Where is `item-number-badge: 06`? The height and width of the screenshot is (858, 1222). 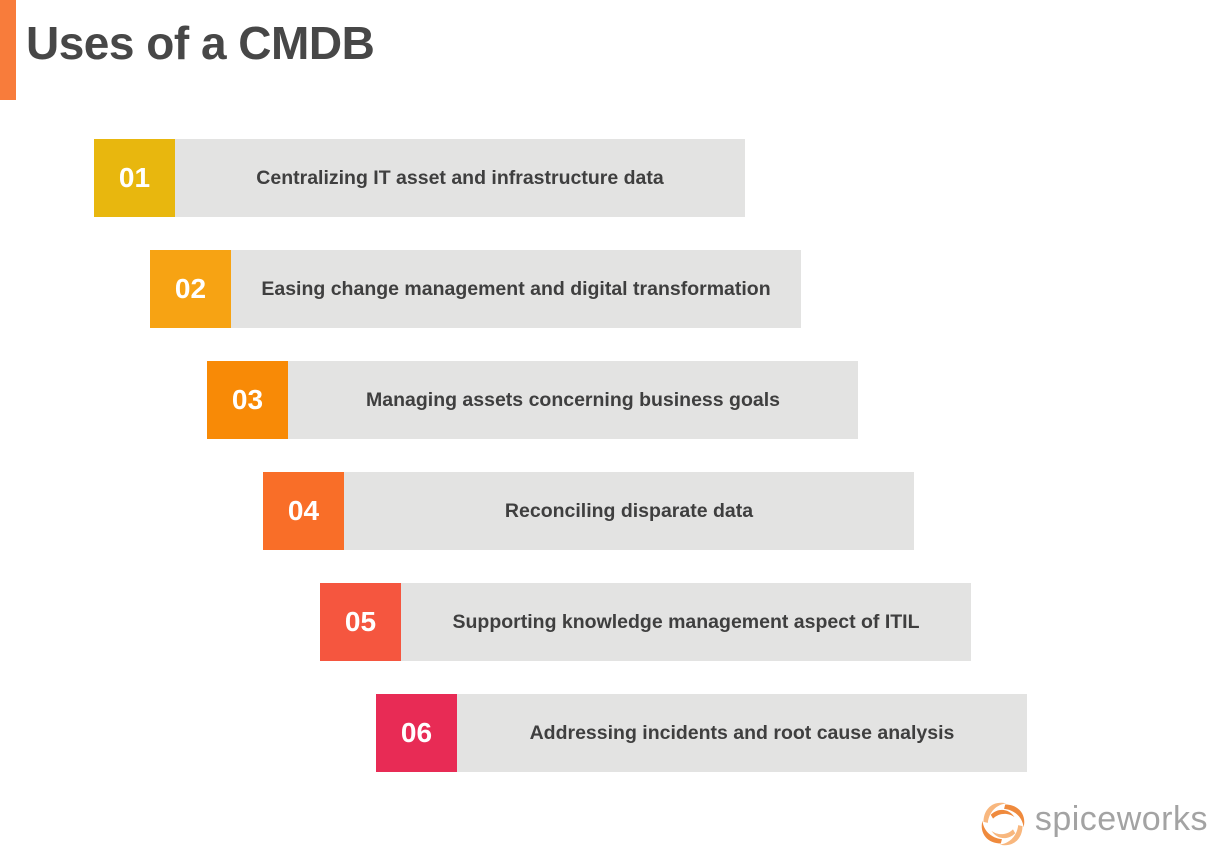 item-number-badge: 06 is located at coordinates (416, 733).